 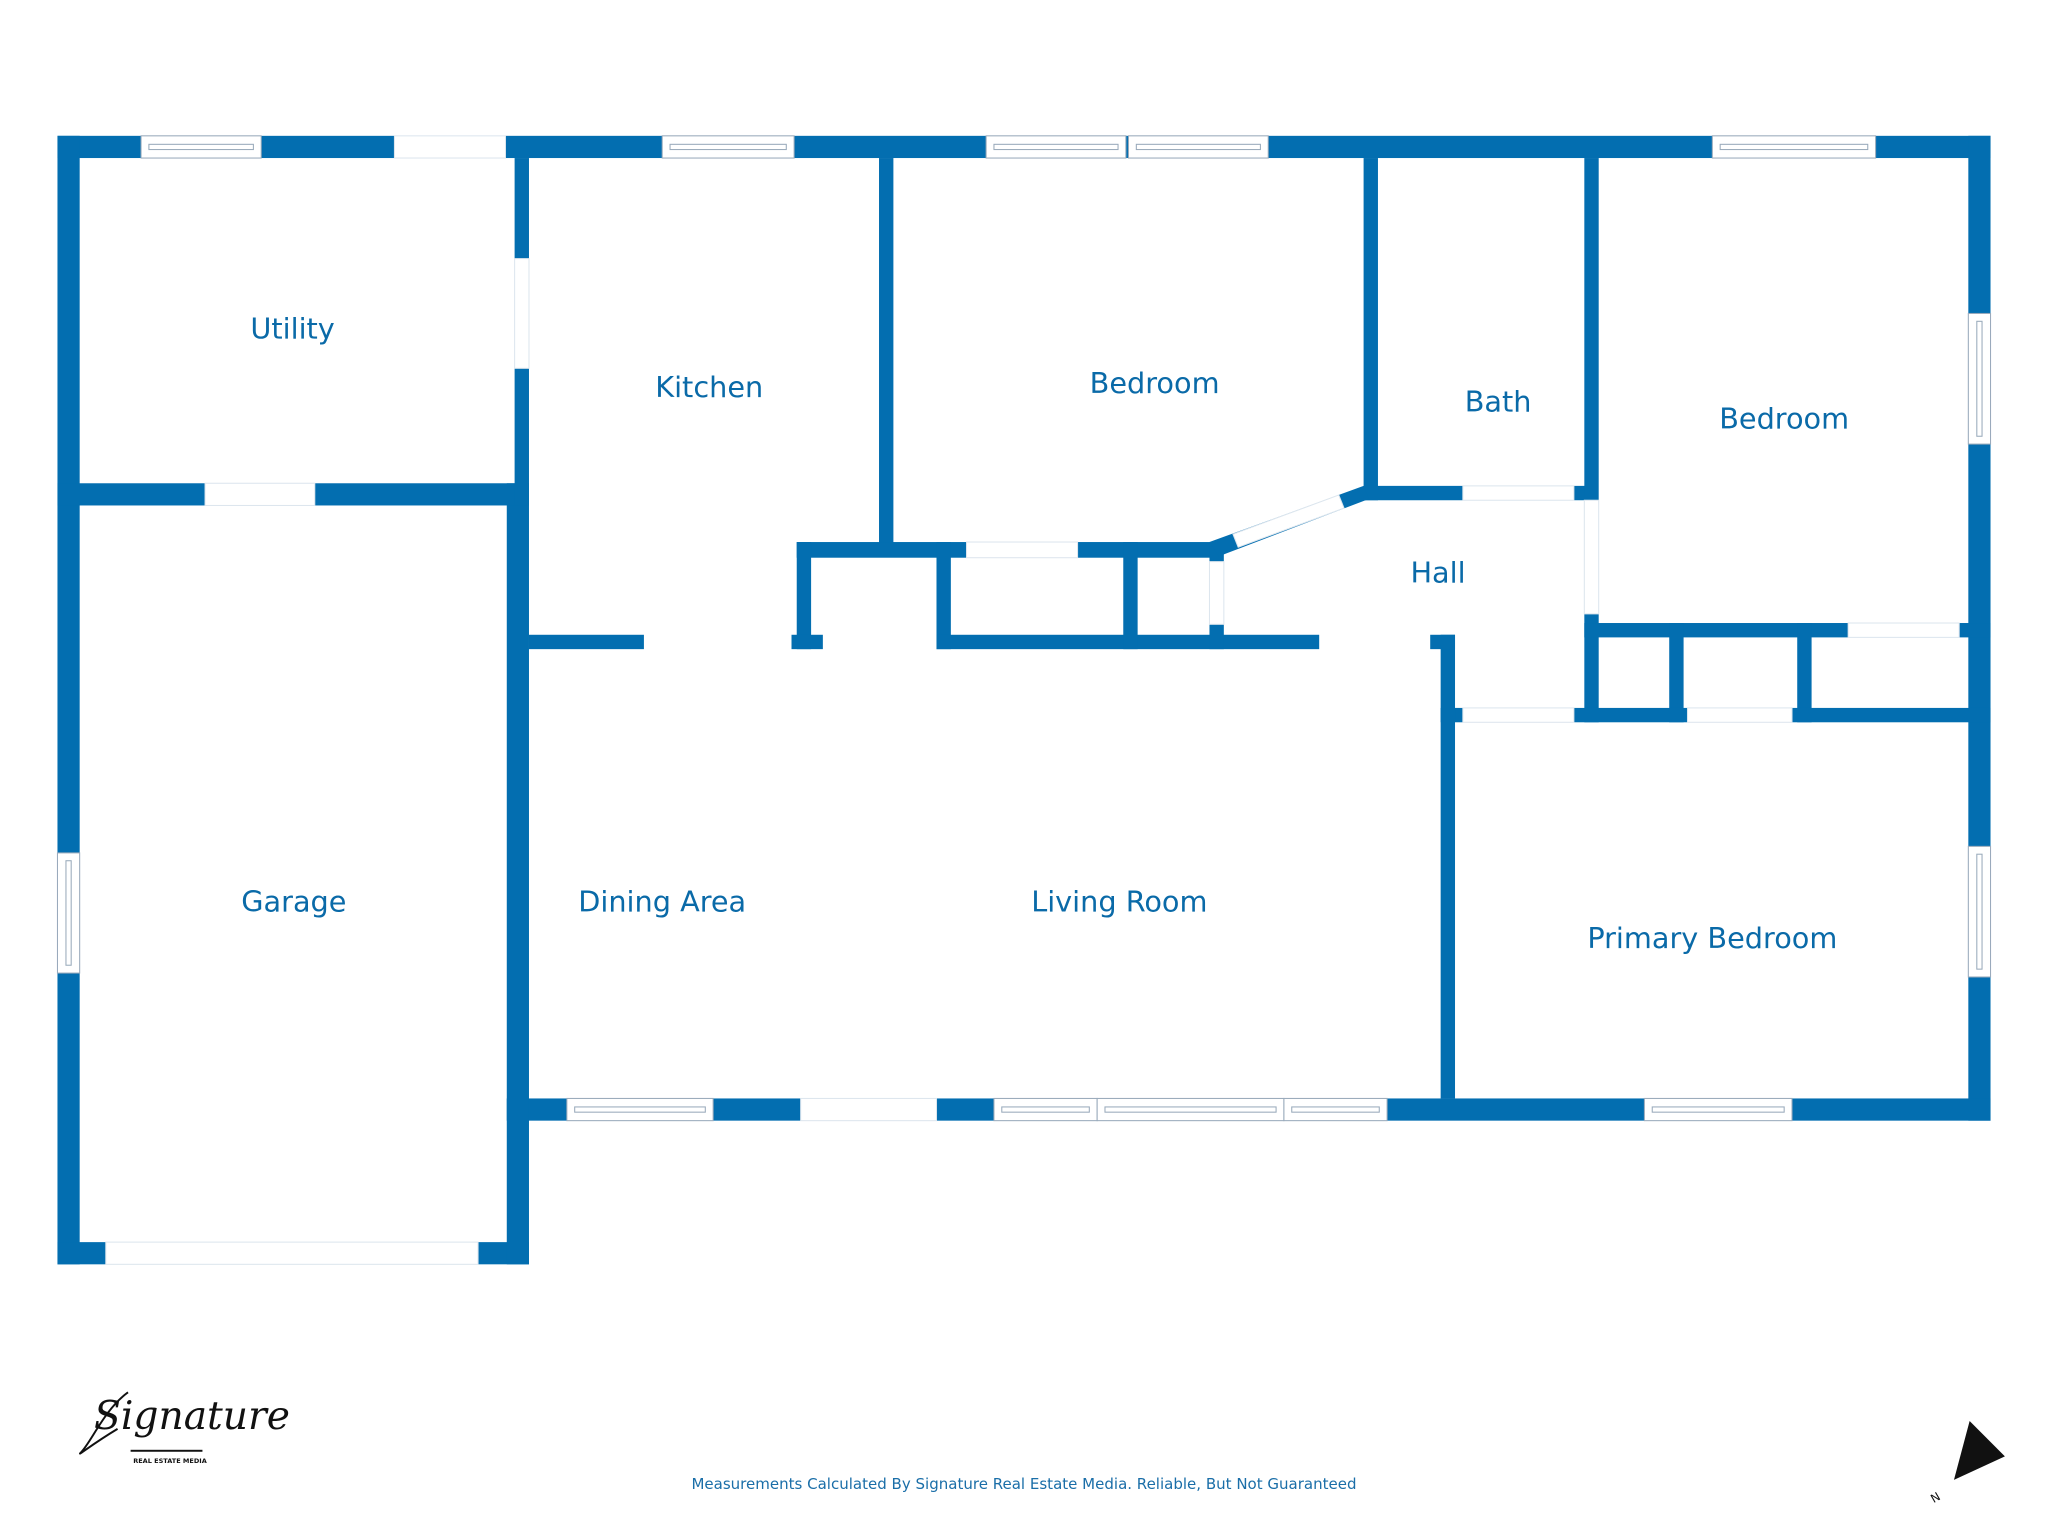 I want to click on north-arrow-icon: N, so click(x=1966, y=1463).